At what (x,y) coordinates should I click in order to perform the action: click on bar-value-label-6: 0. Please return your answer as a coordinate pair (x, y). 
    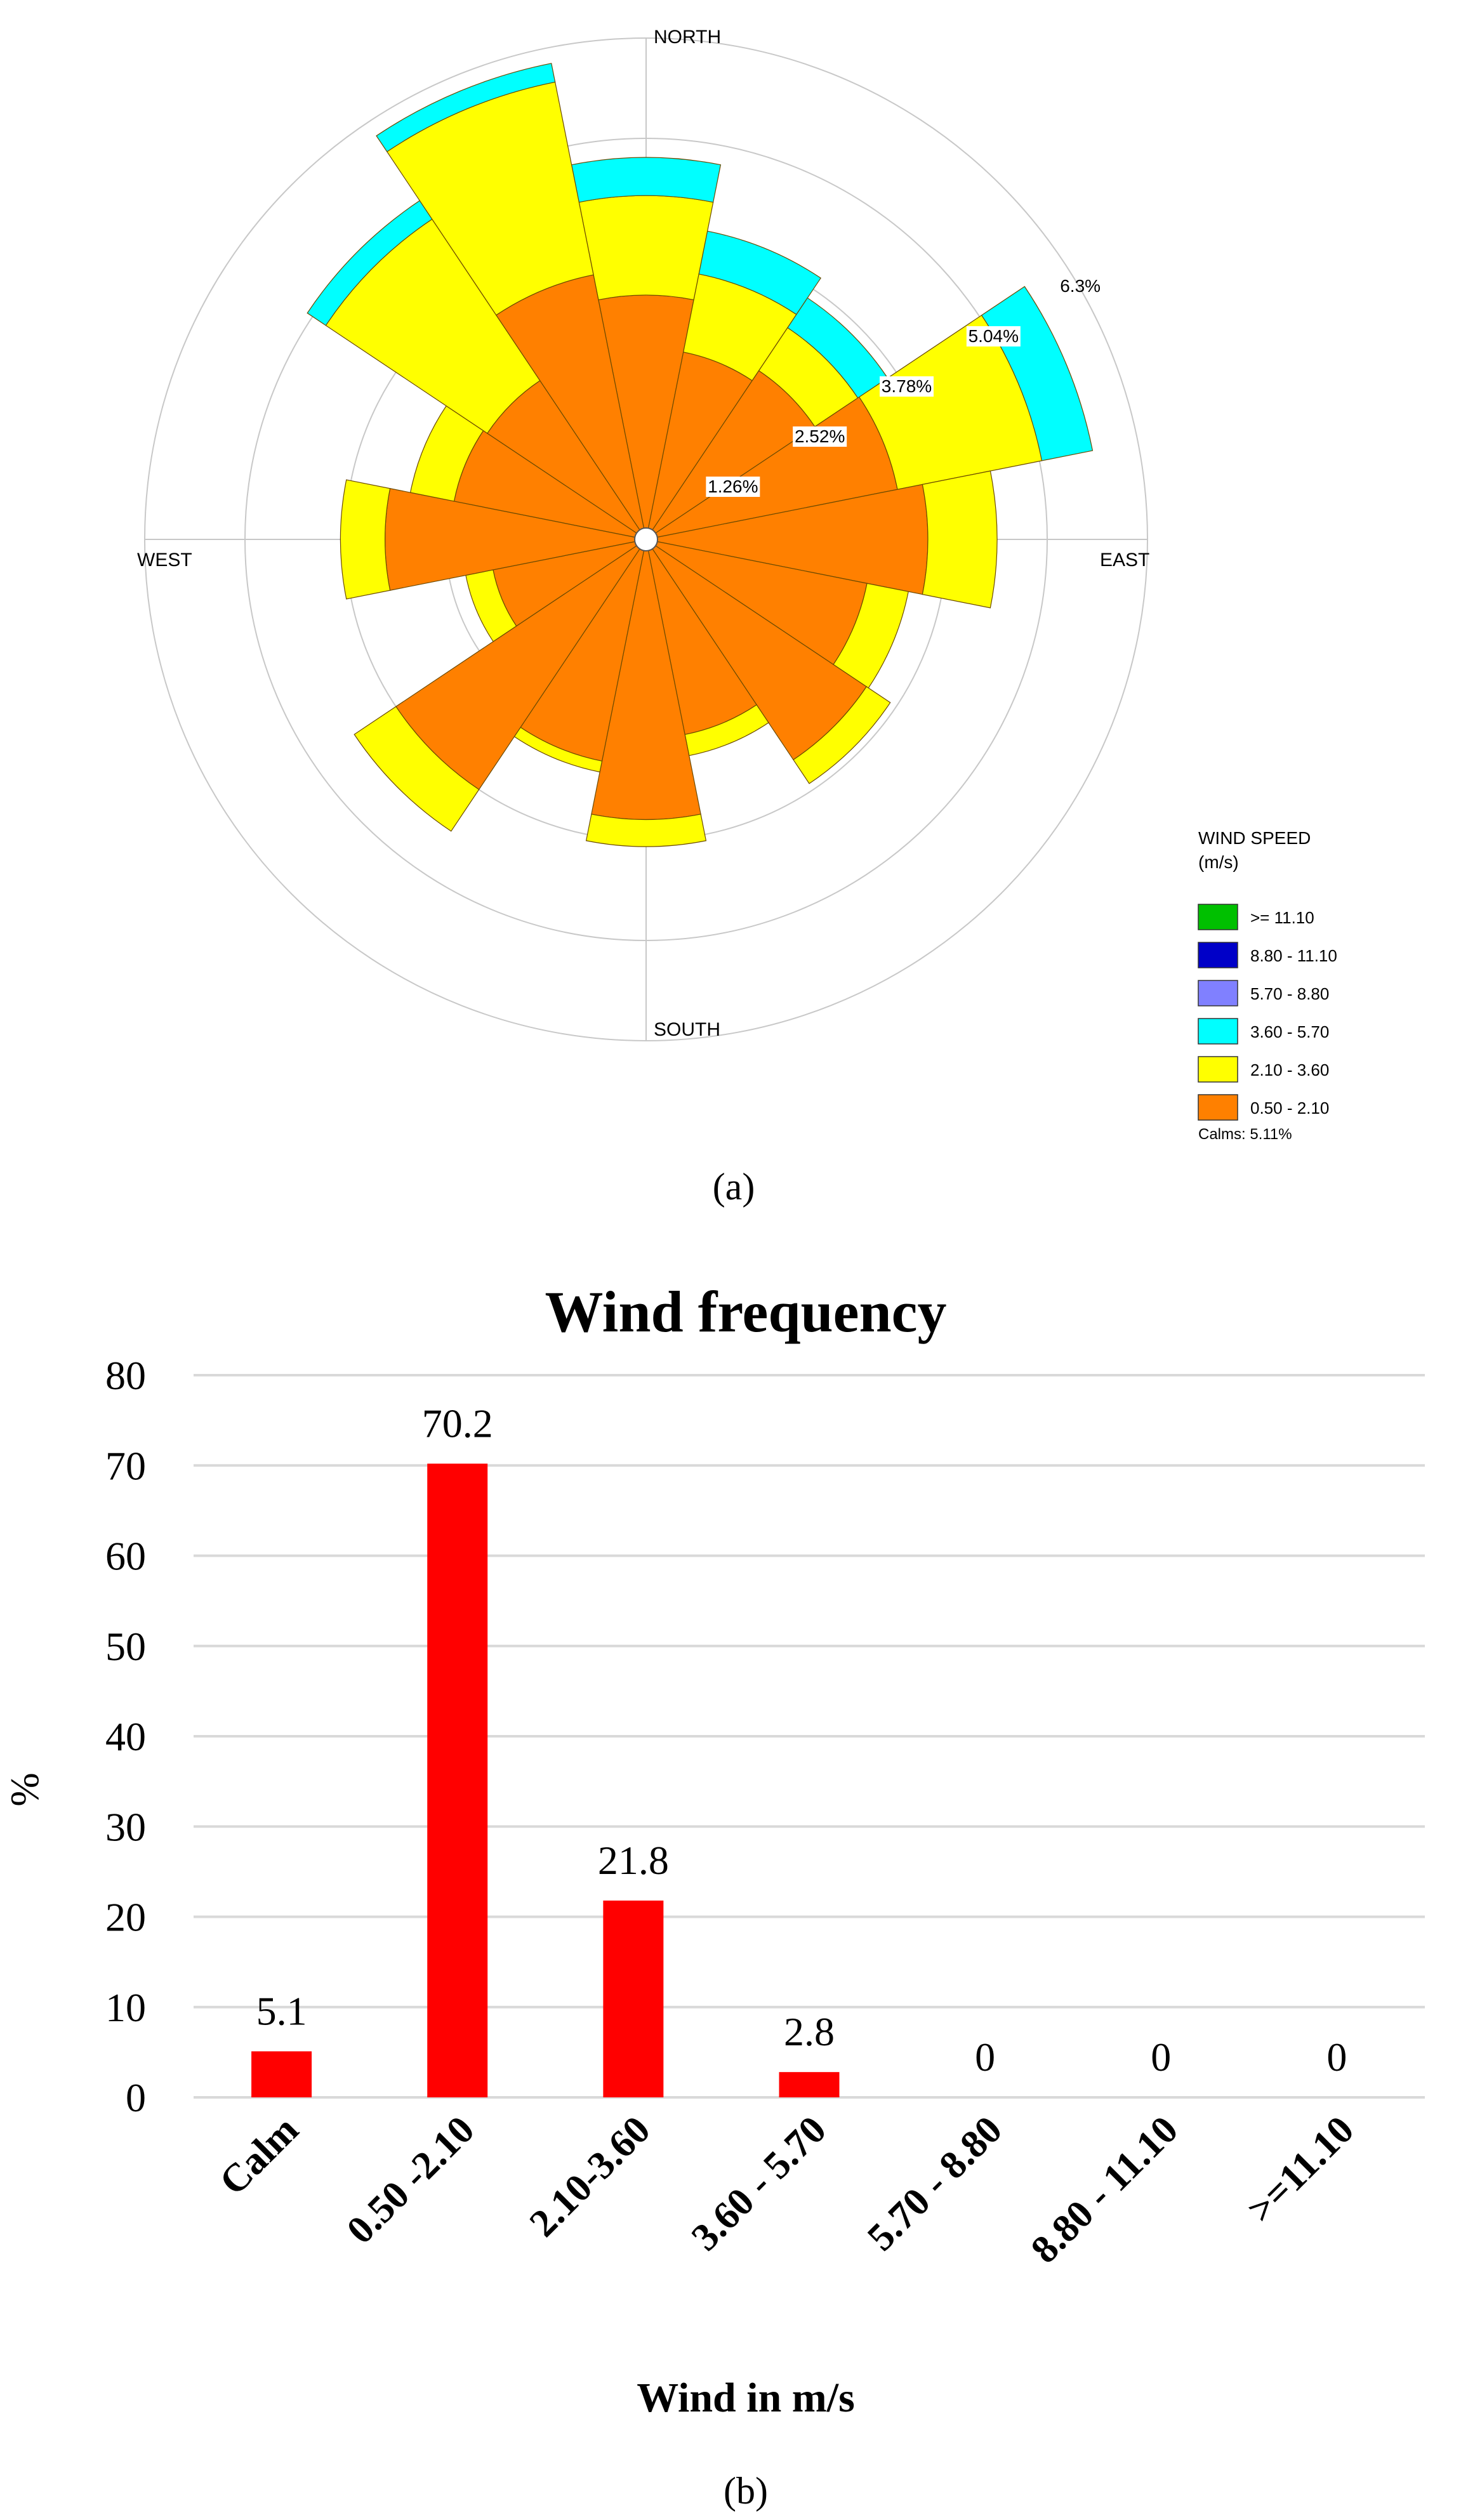
    Looking at the image, I should click on (1336, 2057).